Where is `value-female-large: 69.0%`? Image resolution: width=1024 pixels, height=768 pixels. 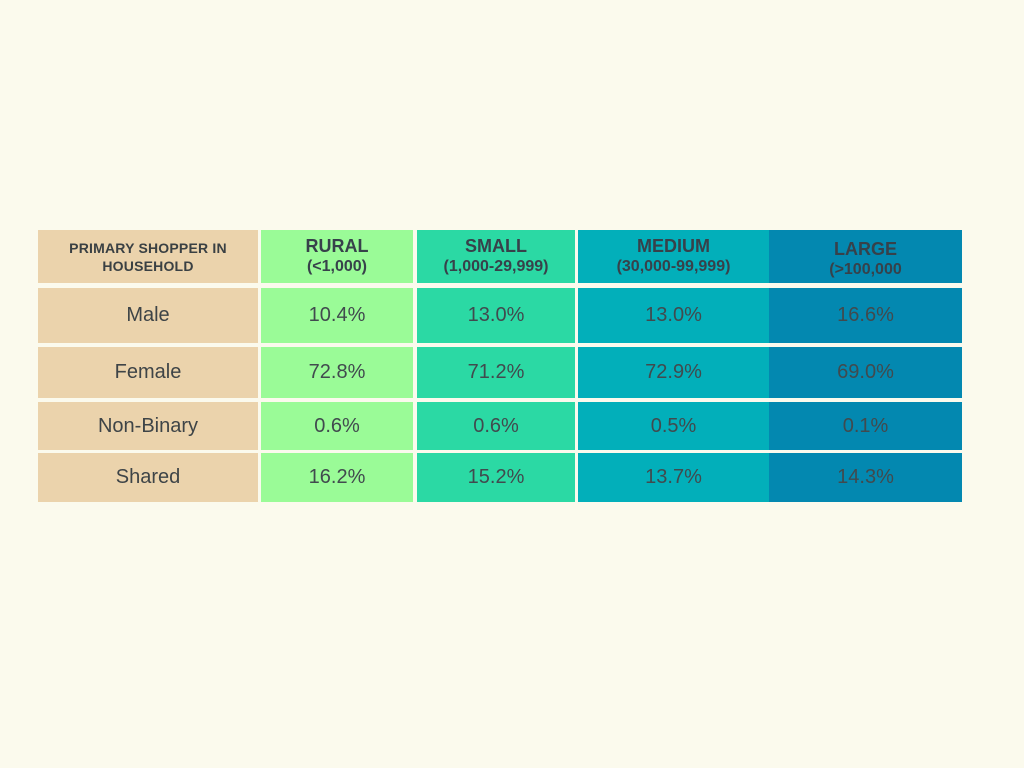 value-female-large: 69.0% is located at coordinates (865, 374).